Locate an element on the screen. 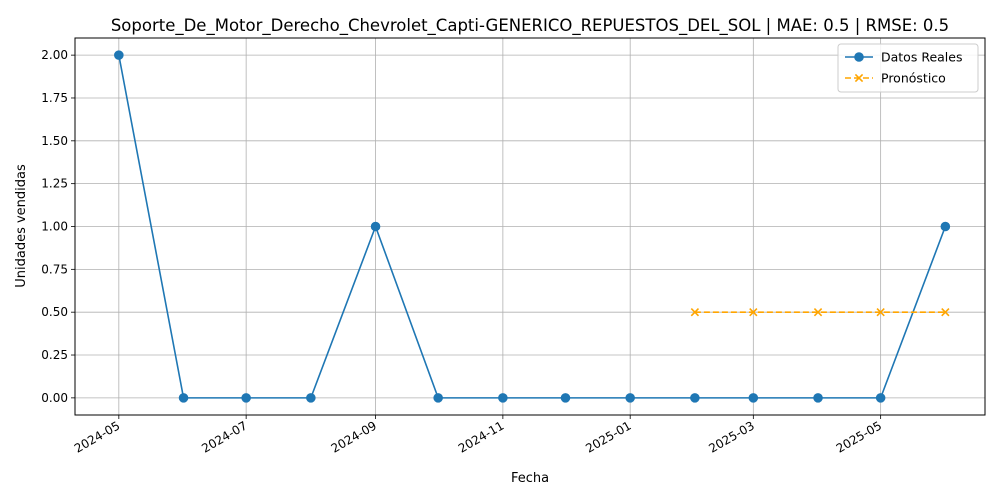 The height and width of the screenshot is (500, 1000). x-tick-label: 2025-05 is located at coordinates (859, 436).